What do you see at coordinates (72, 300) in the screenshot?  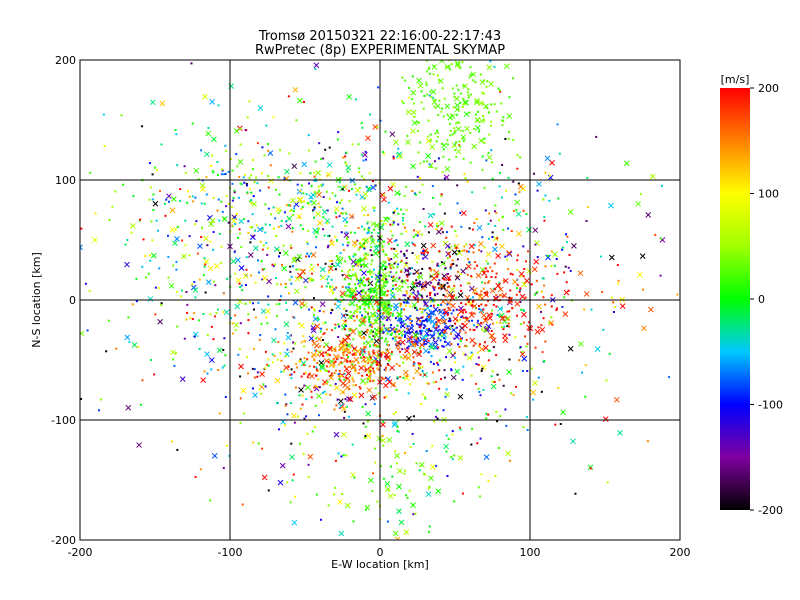 I see `y-tick-label: 0` at bounding box center [72, 300].